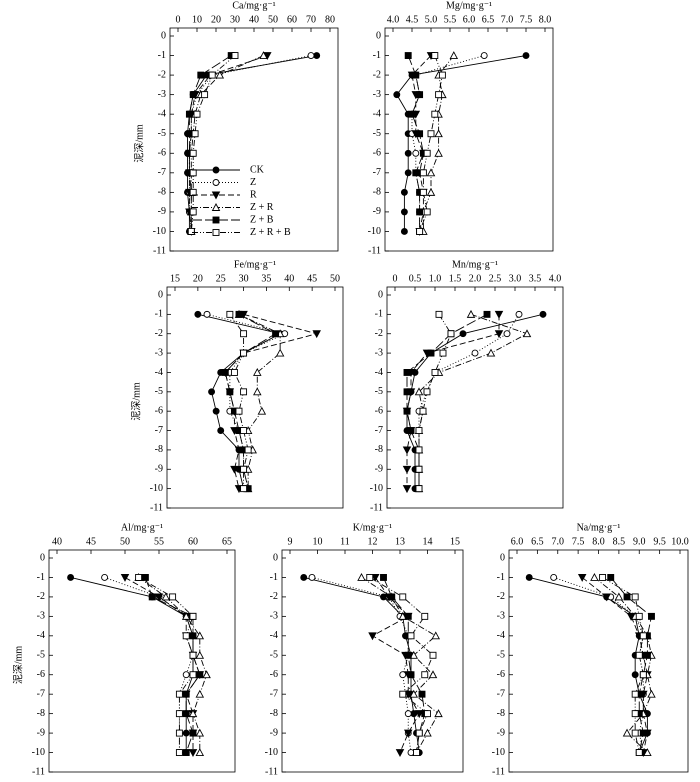 This screenshot has height=782, width=700. I want to click on y-tick-label: -11, so click(156, 507).